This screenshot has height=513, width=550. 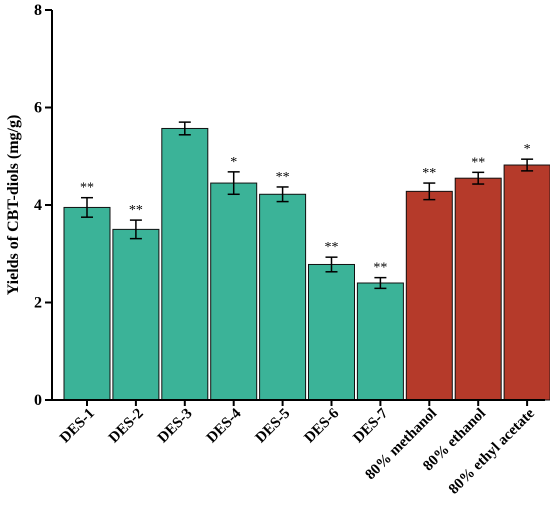 What do you see at coordinates (38, 400) in the screenshot?
I see `y-tick-label: 0` at bounding box center [38, 400].